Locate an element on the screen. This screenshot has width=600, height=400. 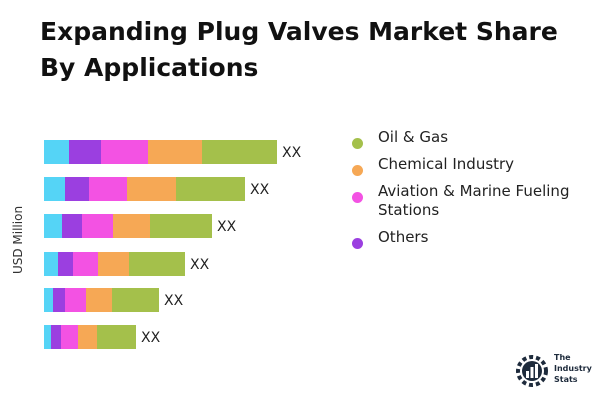
bar-data-label-2: XX is located at coordinates (260, 190).